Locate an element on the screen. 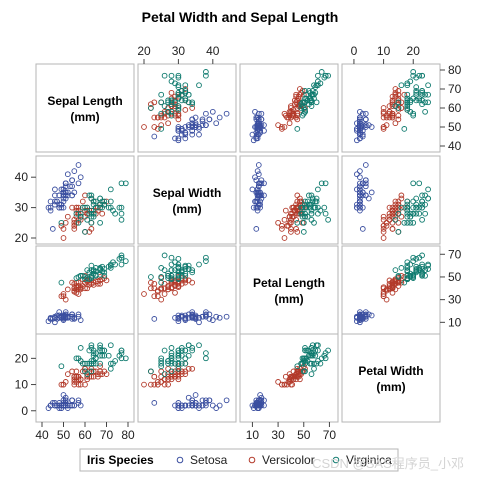 Image resolution: width=480 pixels, height=480 pixels. legend-title: Iris Species is located at coordinates (120, 460).